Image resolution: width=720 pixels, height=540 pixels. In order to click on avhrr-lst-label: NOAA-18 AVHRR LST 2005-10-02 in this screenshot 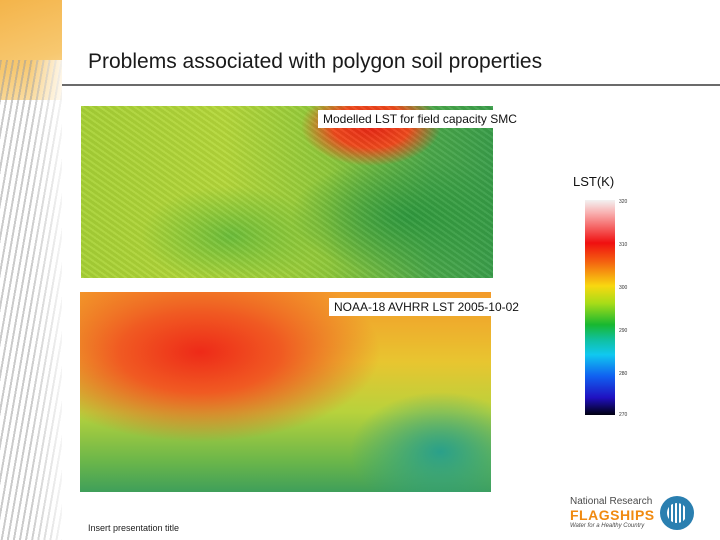, I will do `click(426, 307)`.